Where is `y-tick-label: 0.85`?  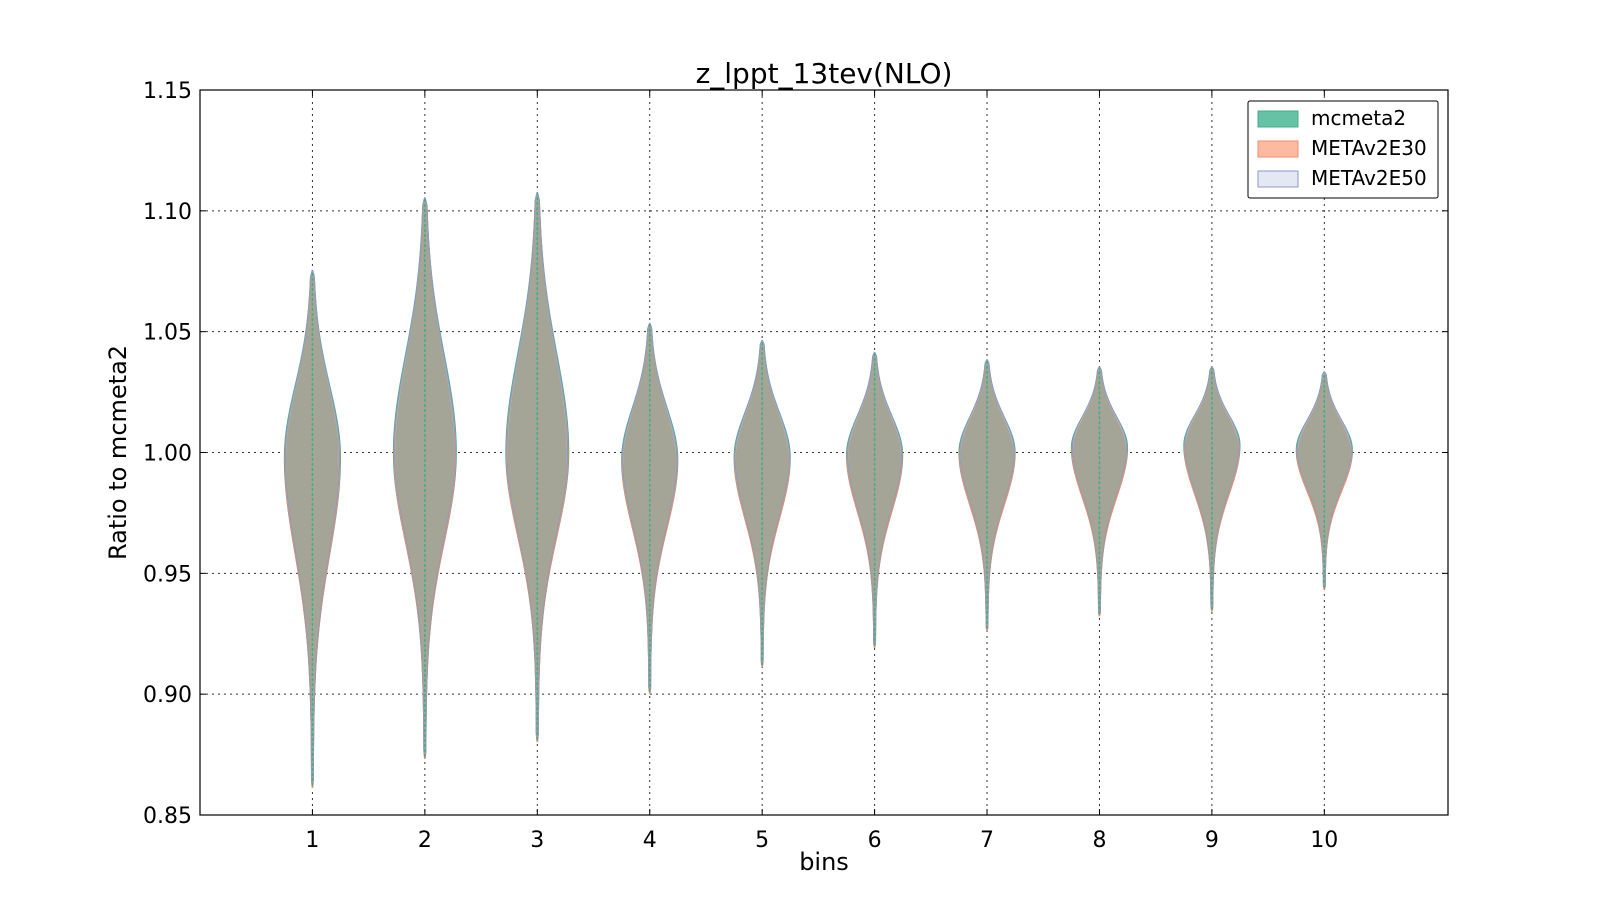
y-tick-label: 0.85 is located at coordinates (167, 816).